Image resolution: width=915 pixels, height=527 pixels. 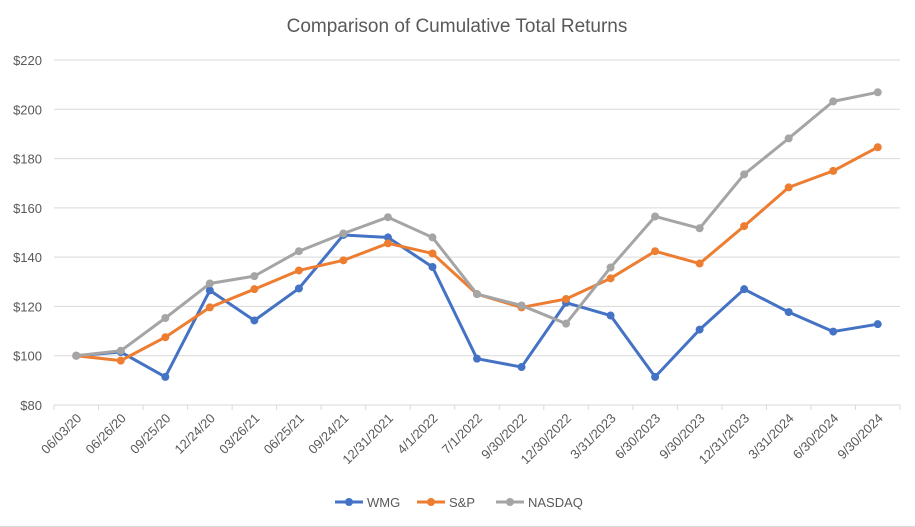 What do you see at coordinates (771, 437) in the screenshot?
I see `x-tick-label: 3/31/2024` at bounding box center [771, 437].